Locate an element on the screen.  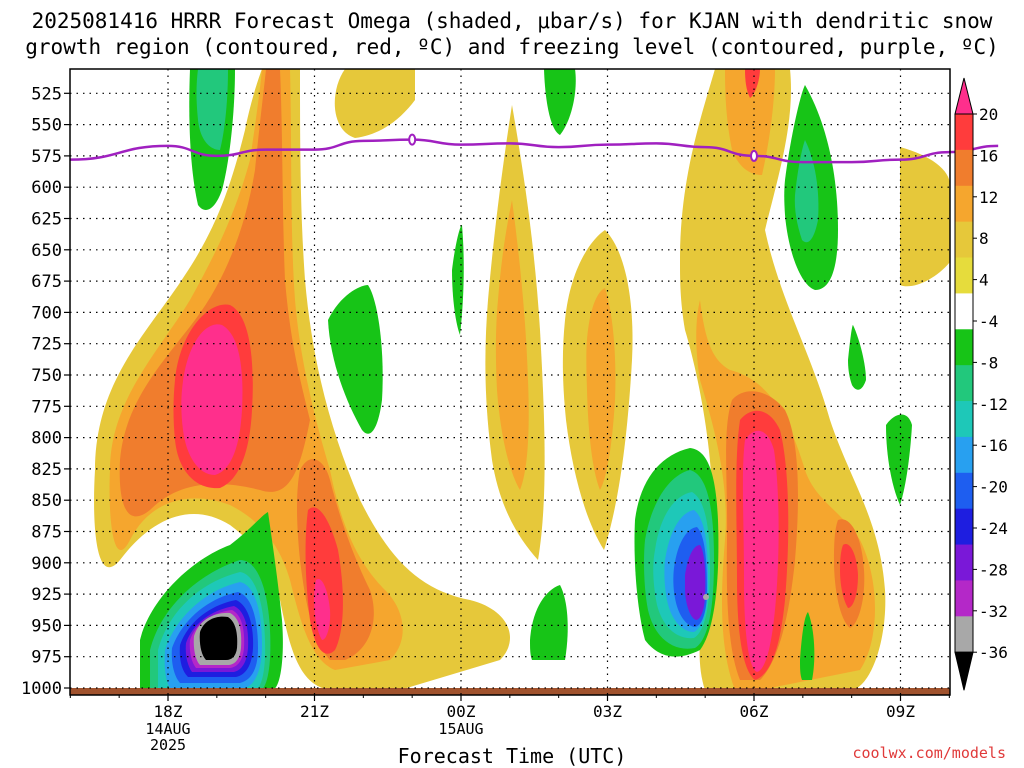
omega-region-yellow-b is located at coordinates (374, 103).